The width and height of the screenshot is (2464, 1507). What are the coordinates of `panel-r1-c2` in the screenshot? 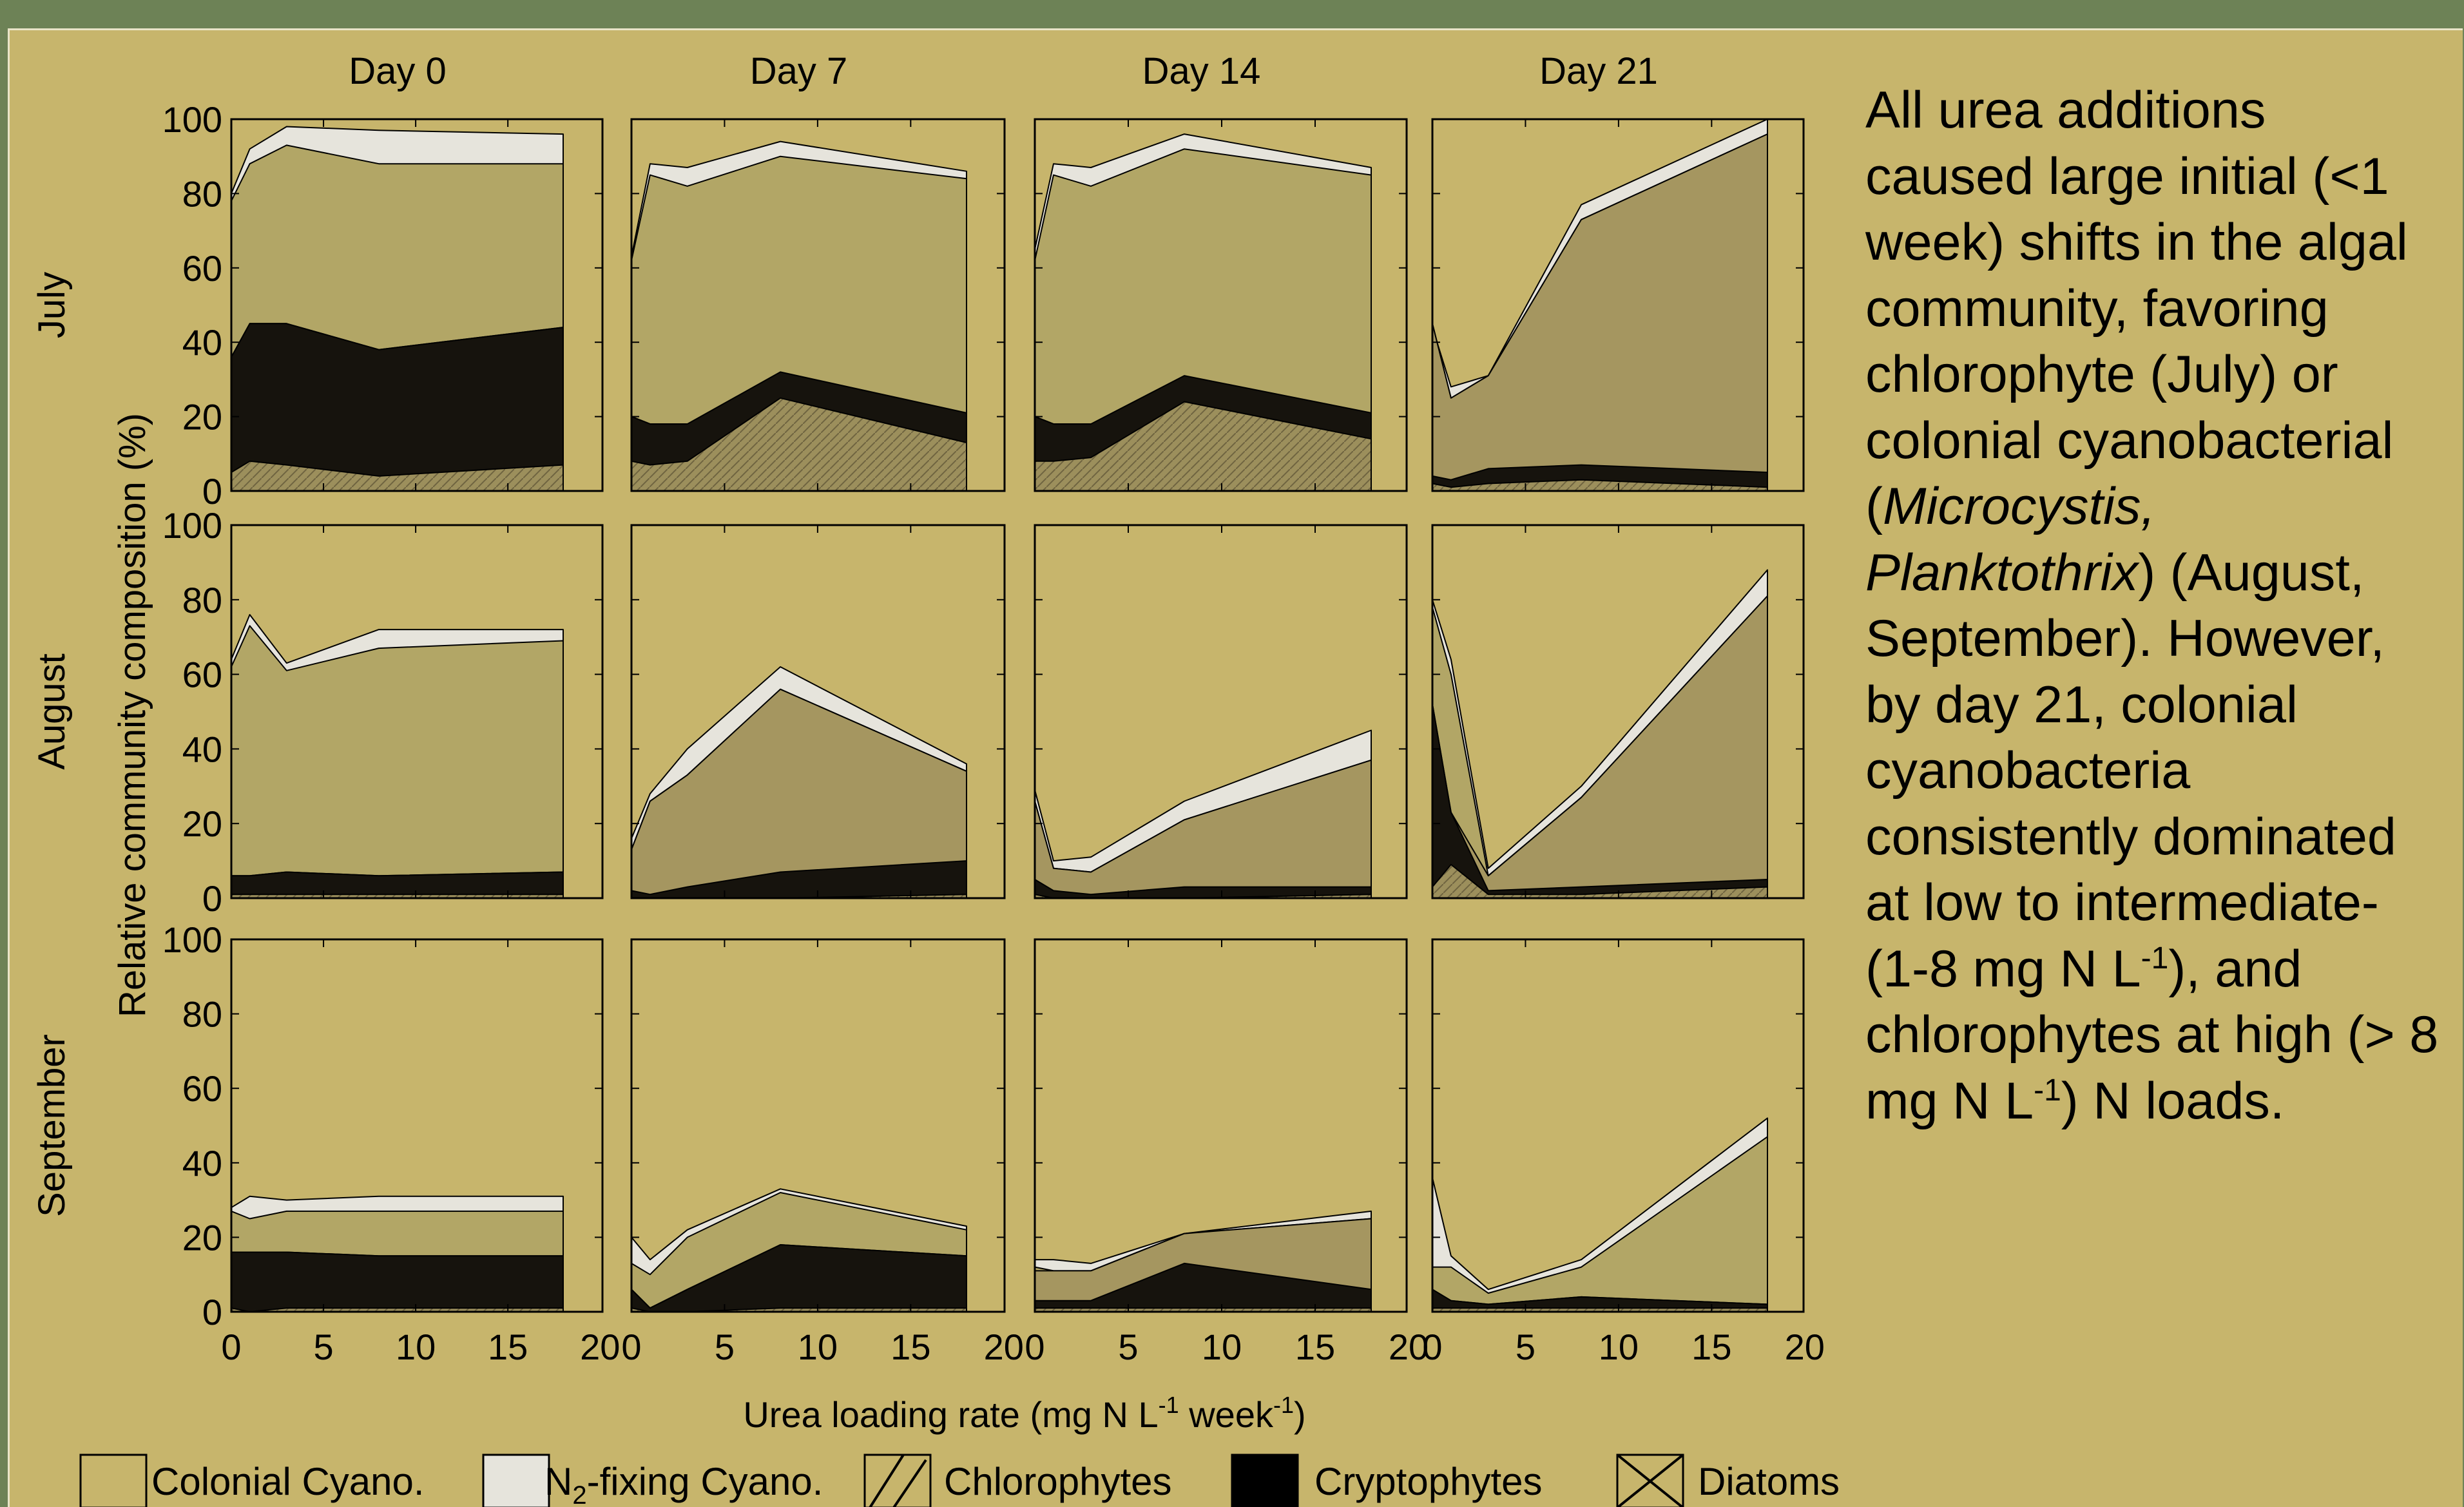 It's located at (1221, 711).